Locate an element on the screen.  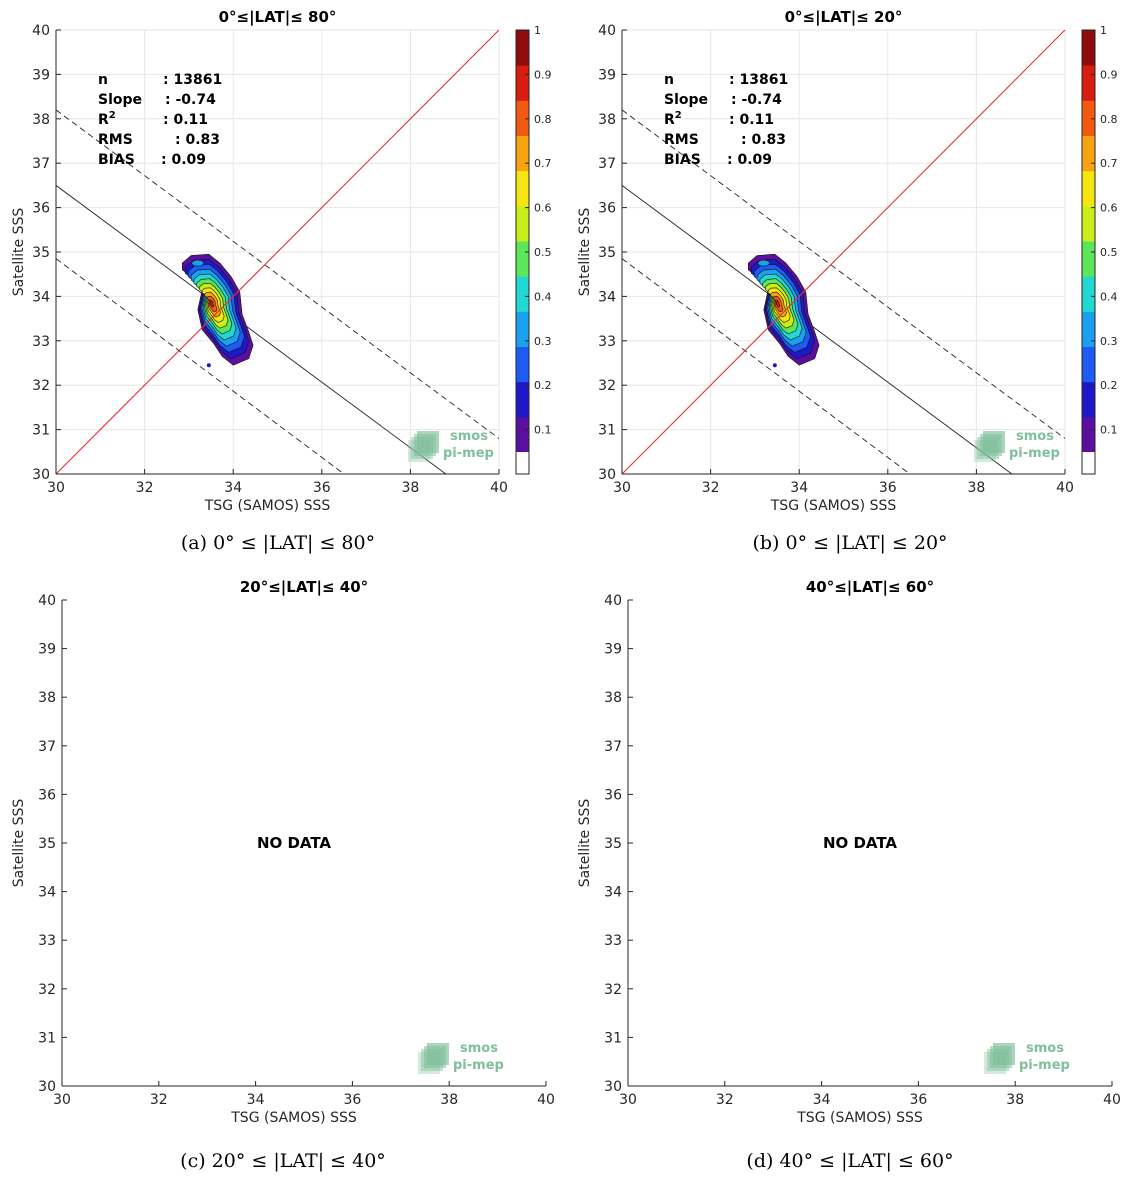
density-contour is located at coordinates (211, 303).